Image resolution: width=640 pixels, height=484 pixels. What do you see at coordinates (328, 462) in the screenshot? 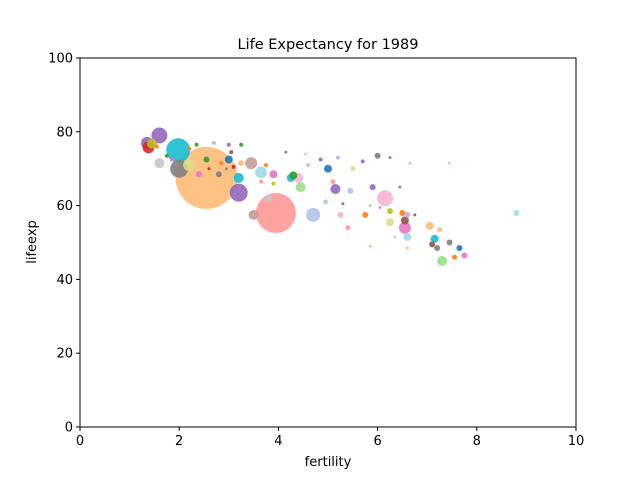
I see `x-axis-label: fertility` at bounding box center [328, 462].